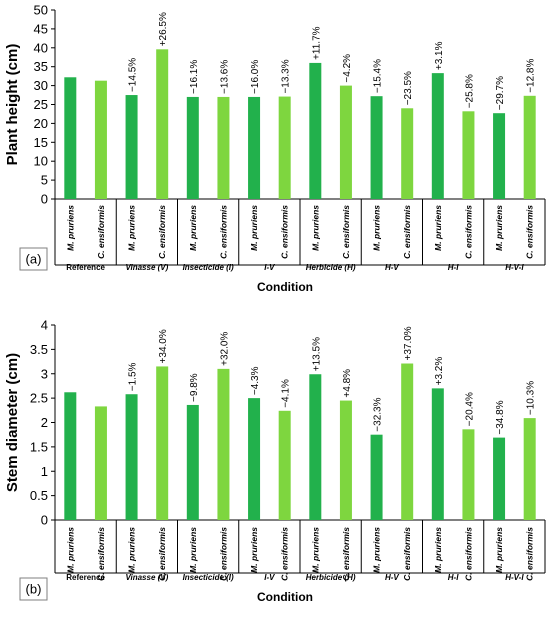 The width and height of the screenshot is (550, 625). I want to click on data-label: −13.6%, so click(224, 77).